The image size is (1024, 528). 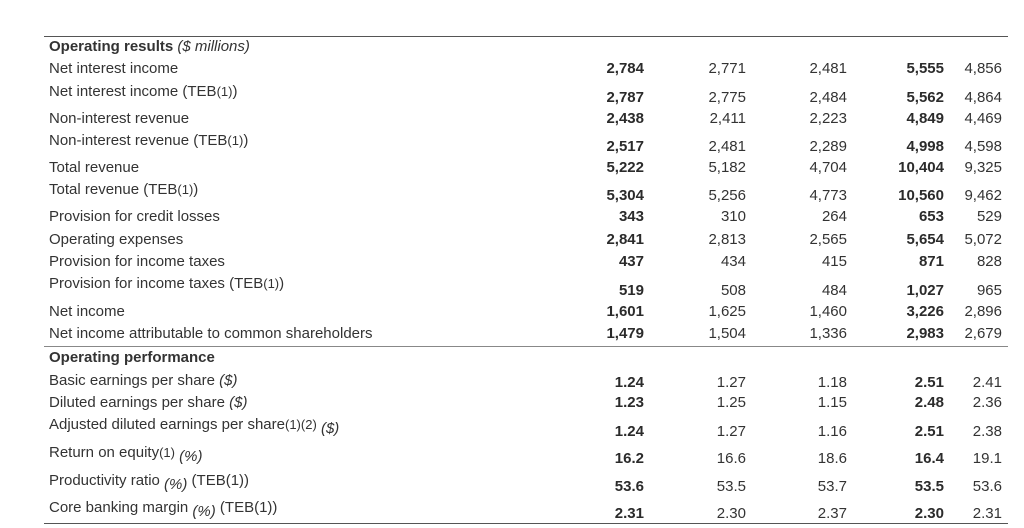 What do you see at coordinates (631, 216) in the screenshot?
I see `cell-value: 343` at bounding box center [631, 216].